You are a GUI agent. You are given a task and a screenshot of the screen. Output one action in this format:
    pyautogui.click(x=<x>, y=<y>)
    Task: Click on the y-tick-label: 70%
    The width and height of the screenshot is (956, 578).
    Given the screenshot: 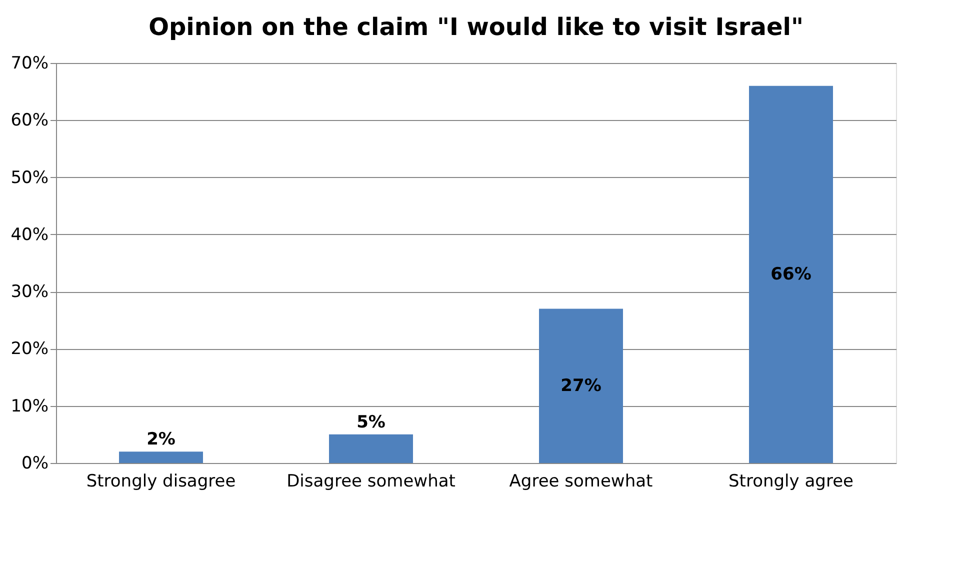 What is the action you would take?
    pyautogui.click(x=29, y=64)
    